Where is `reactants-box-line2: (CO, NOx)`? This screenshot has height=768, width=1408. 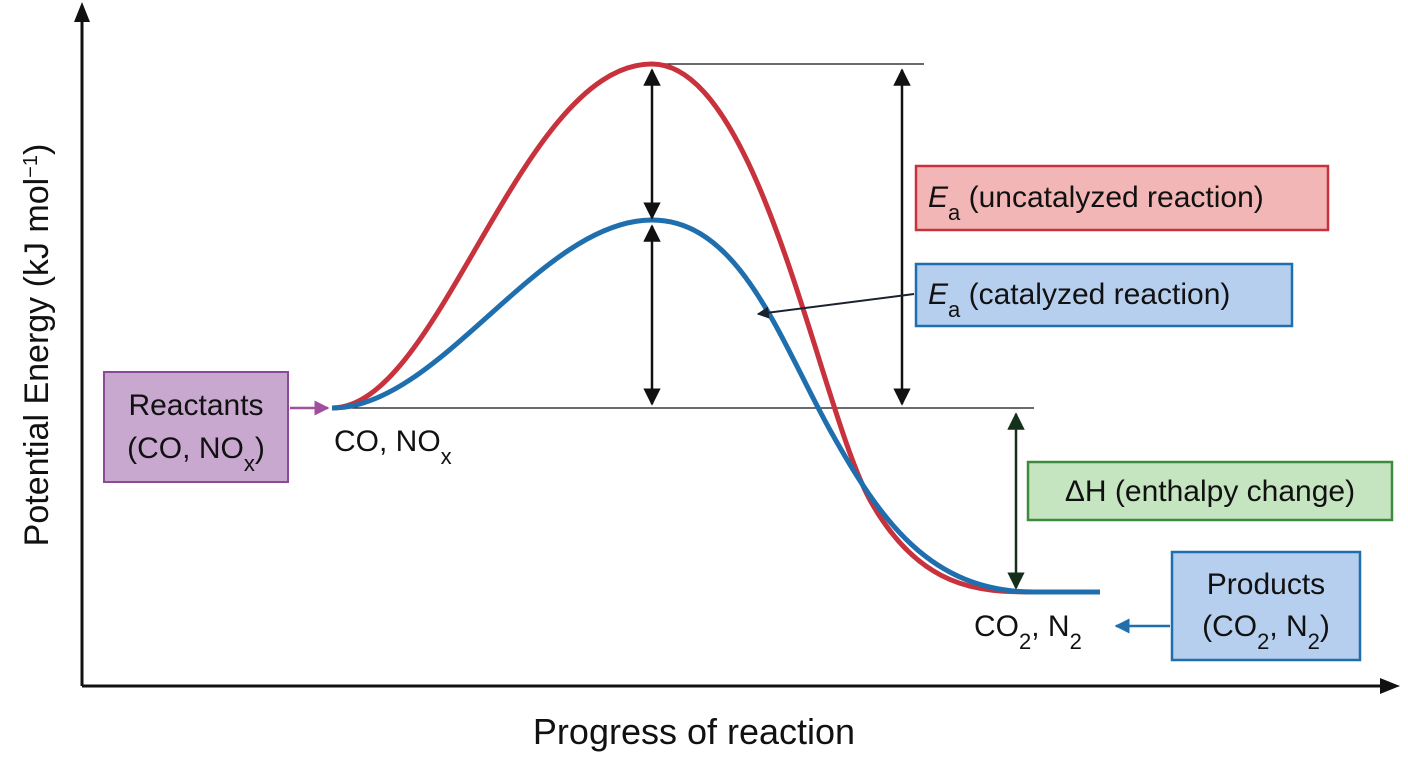 reactants-box-line2: (CO, NOx) is located at coordinates (196, 454).